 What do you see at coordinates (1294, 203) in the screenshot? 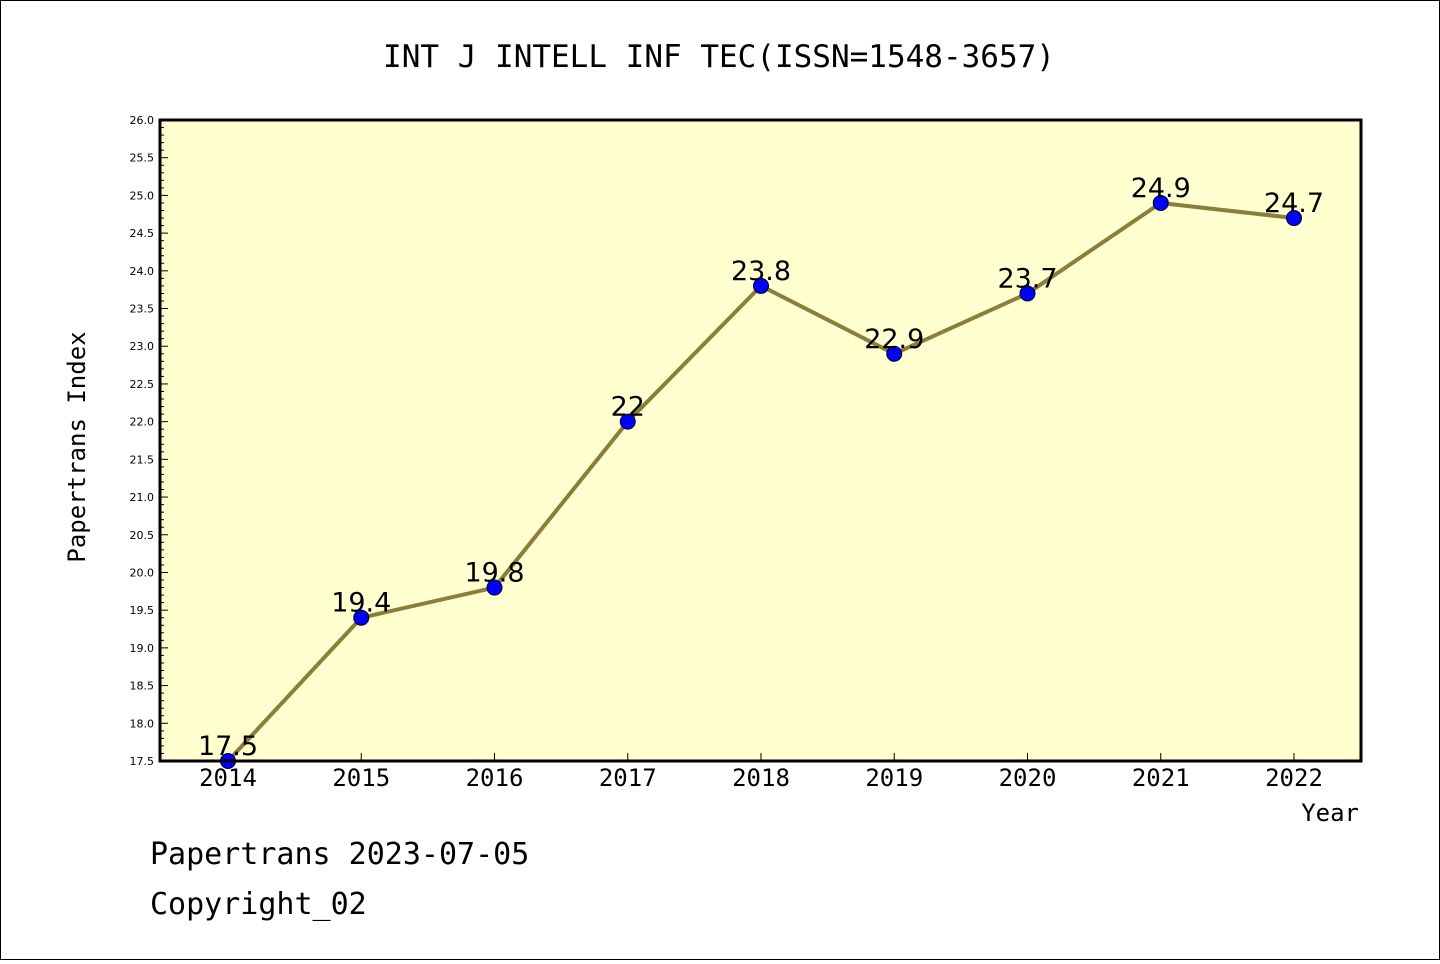
I see `data-label: 24.7` at bounding box center [1294, 203].